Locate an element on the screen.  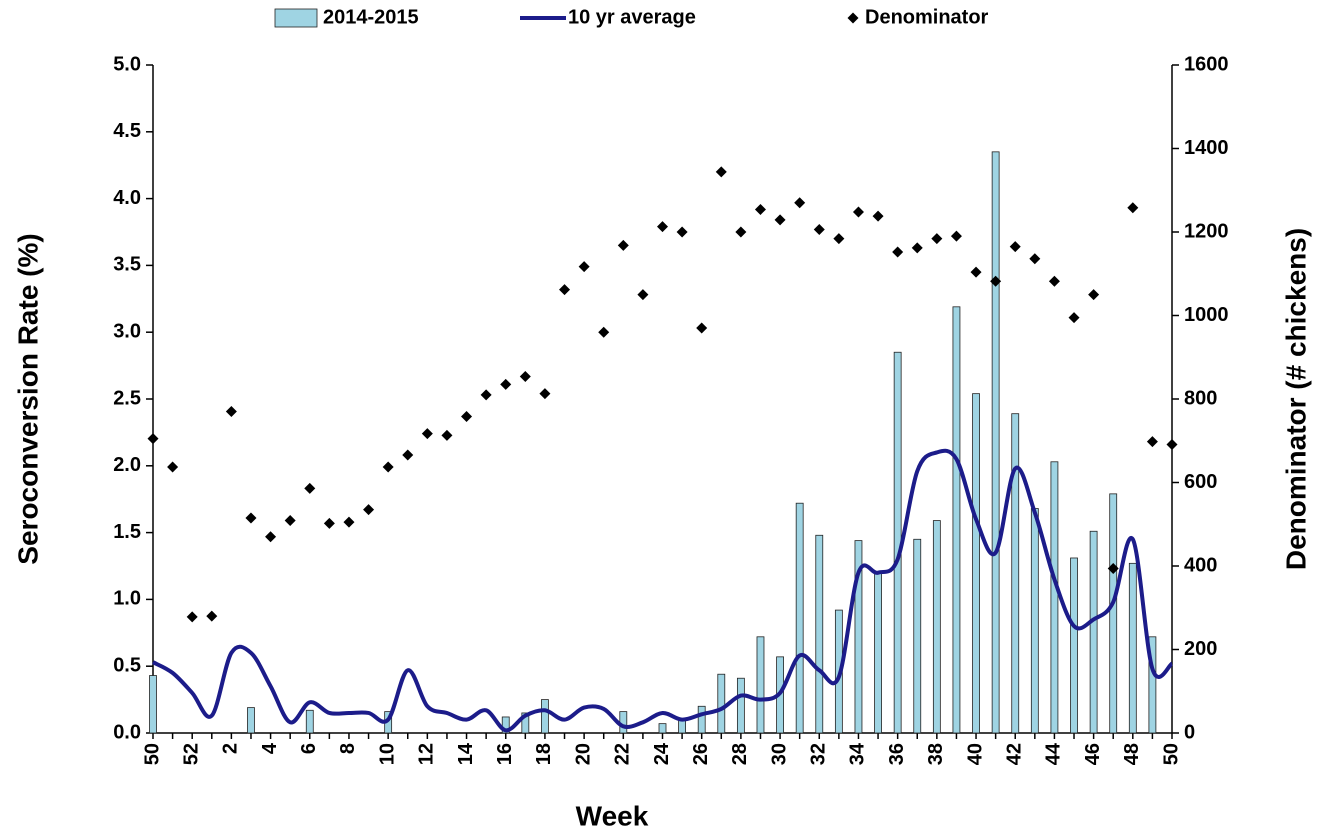
x-tick-label: 10 is located at coordinates (387, 754).